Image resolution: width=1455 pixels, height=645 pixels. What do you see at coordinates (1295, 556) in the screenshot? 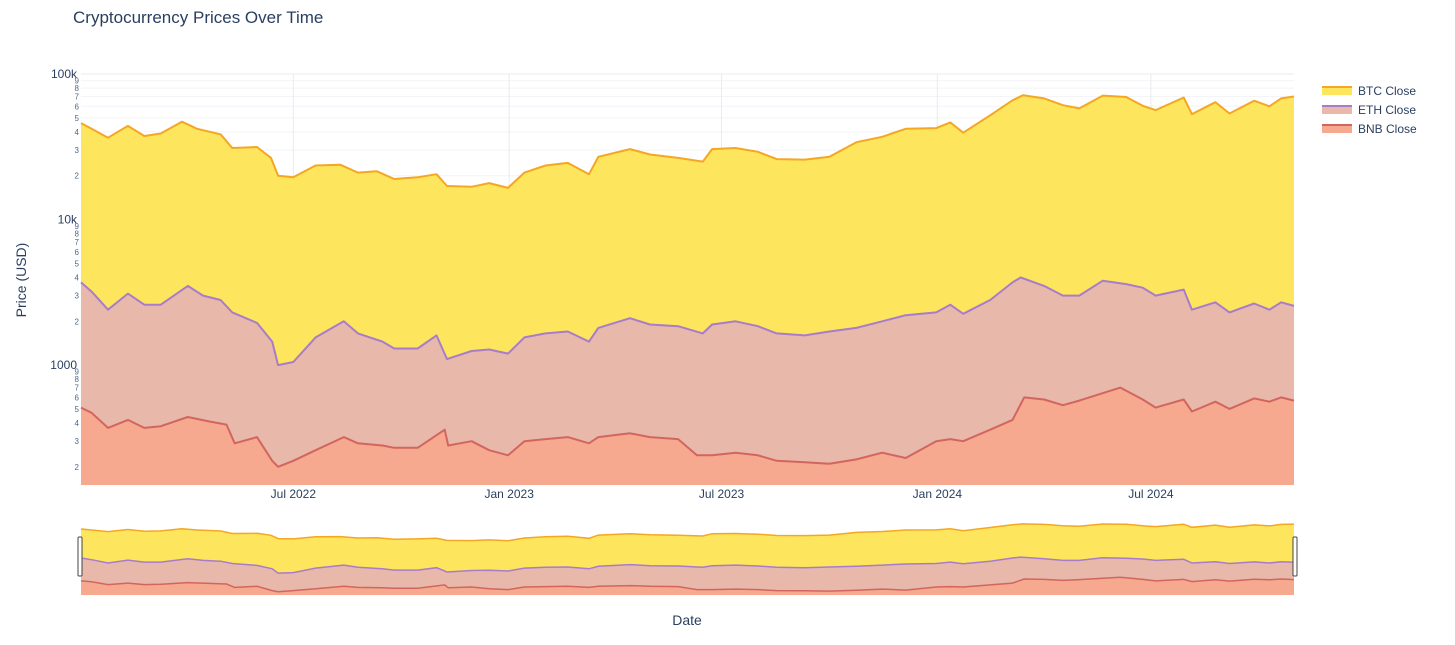
I see `range-slider-right-handle` at bounding box center [1295, 556].